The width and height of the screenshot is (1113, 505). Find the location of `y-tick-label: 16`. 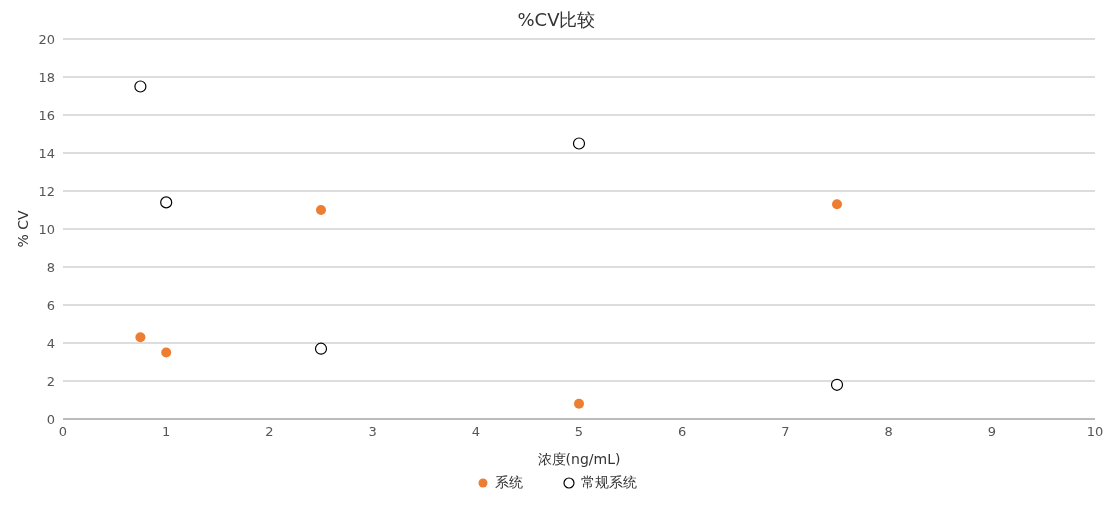

y-tick-label: 16 is located at coordinates (46, 115).